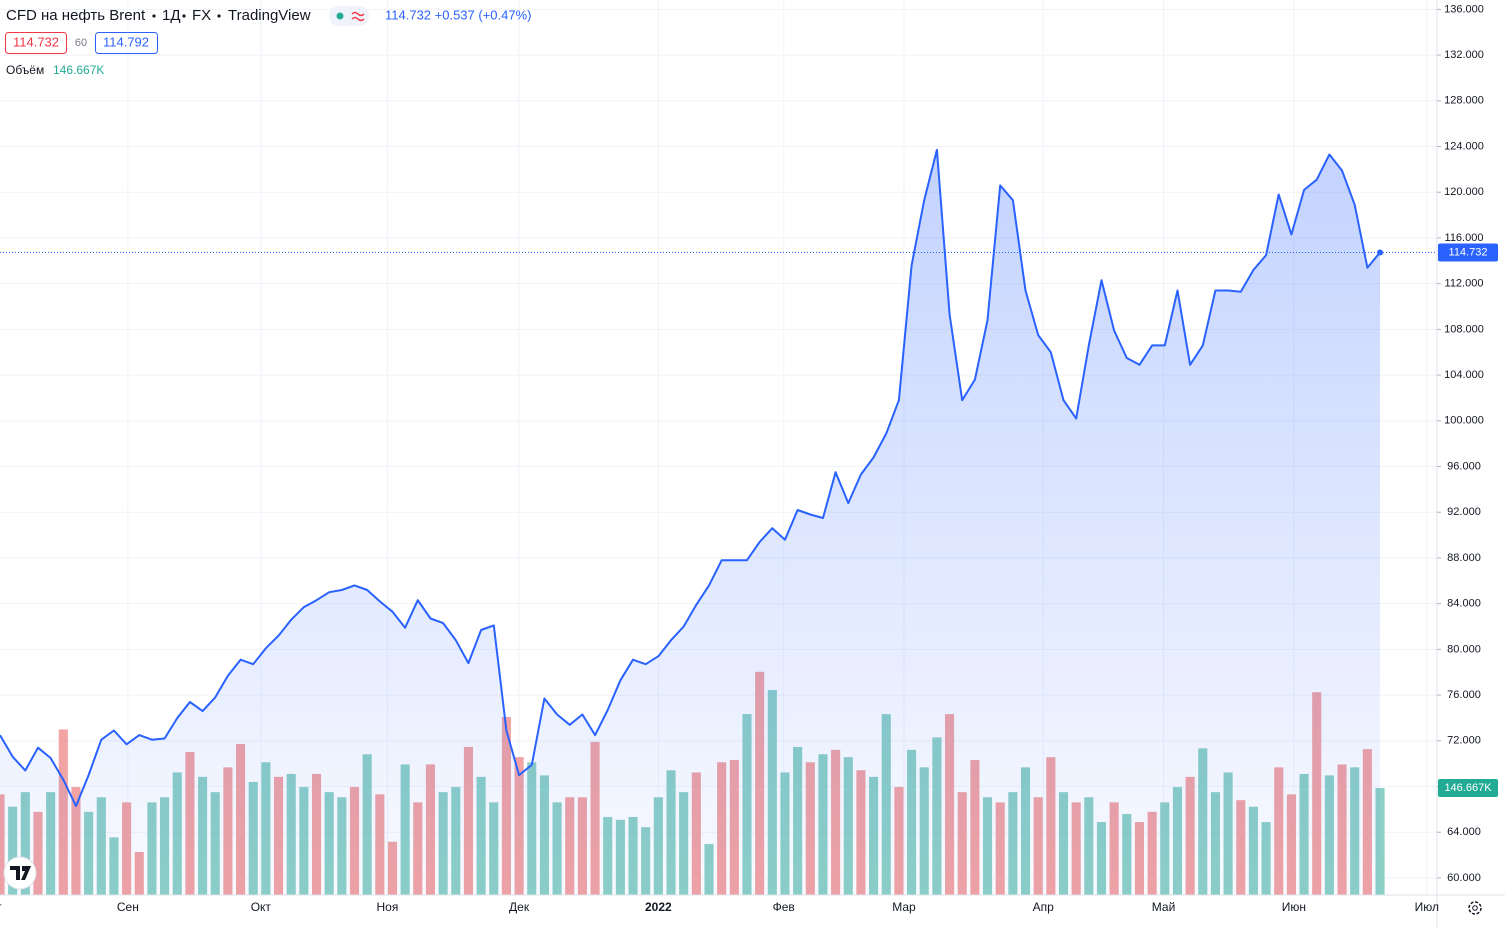 The height and width of the screenshot is (928, 1505). Describe the element at coordinates (1464, 284) in the screenshot. I see `y-tick-label: 112.000` at that location.